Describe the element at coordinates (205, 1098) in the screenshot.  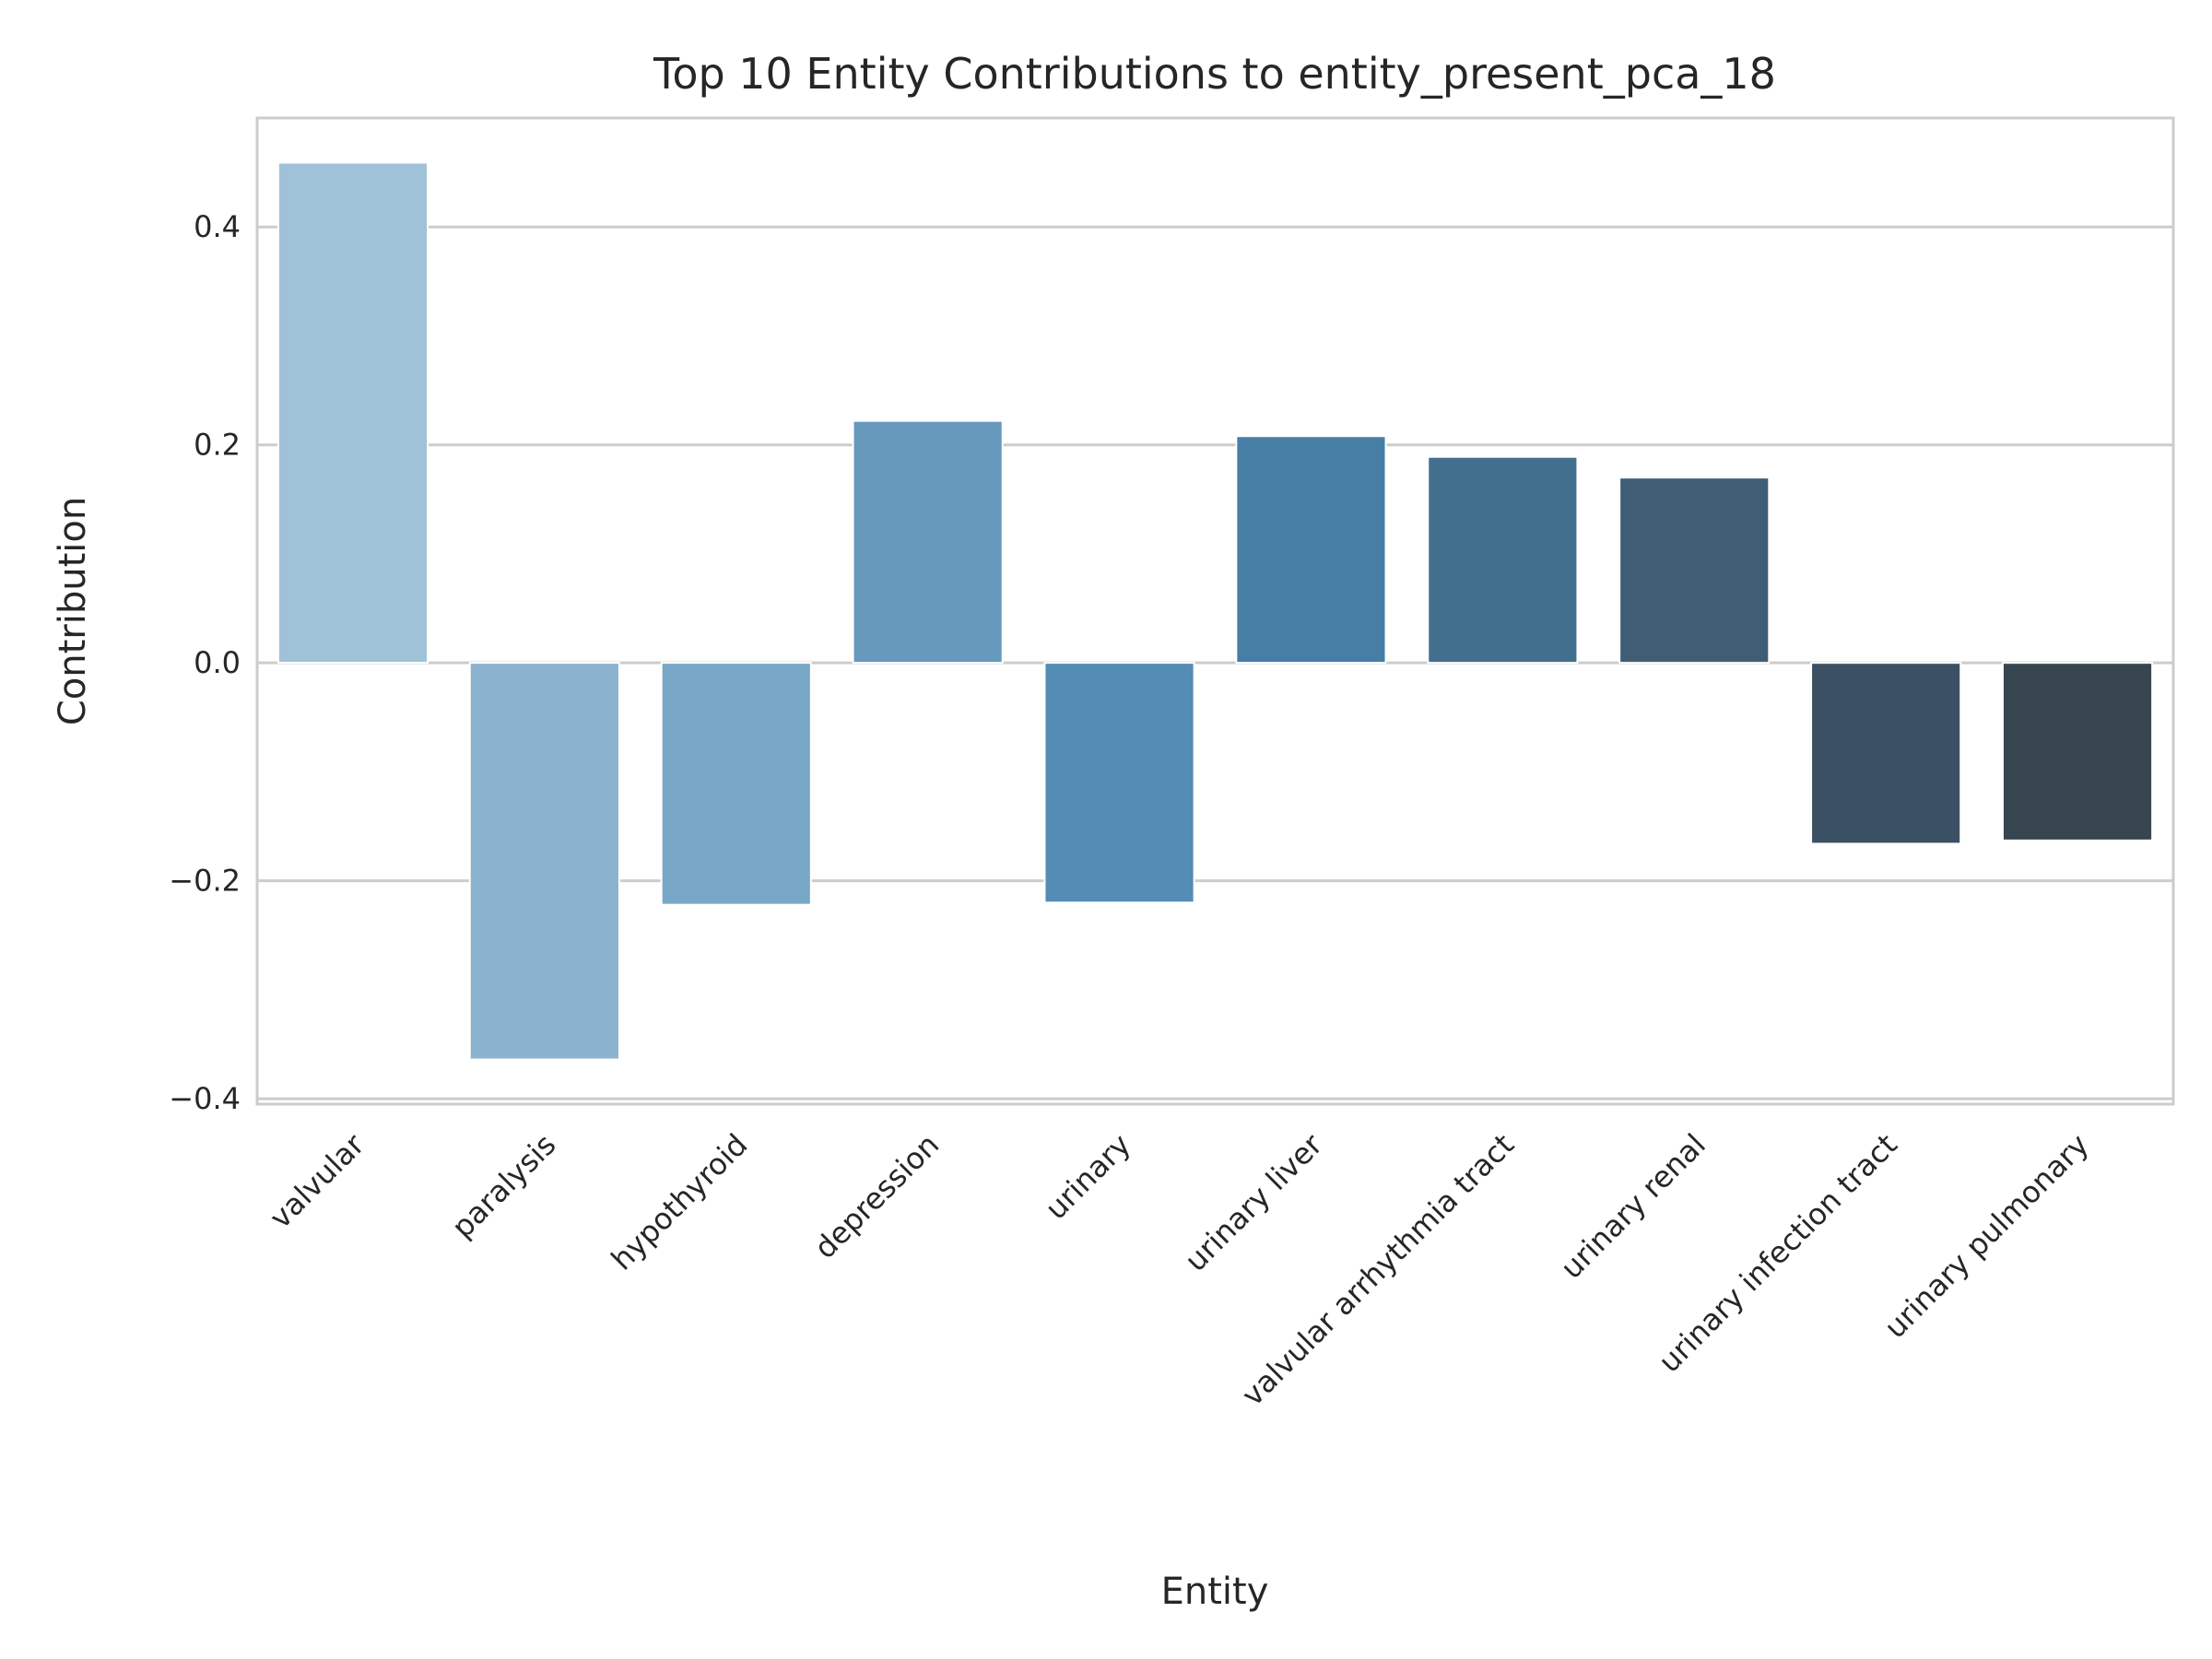
I see `y-tick-label: −0.4` at that location.